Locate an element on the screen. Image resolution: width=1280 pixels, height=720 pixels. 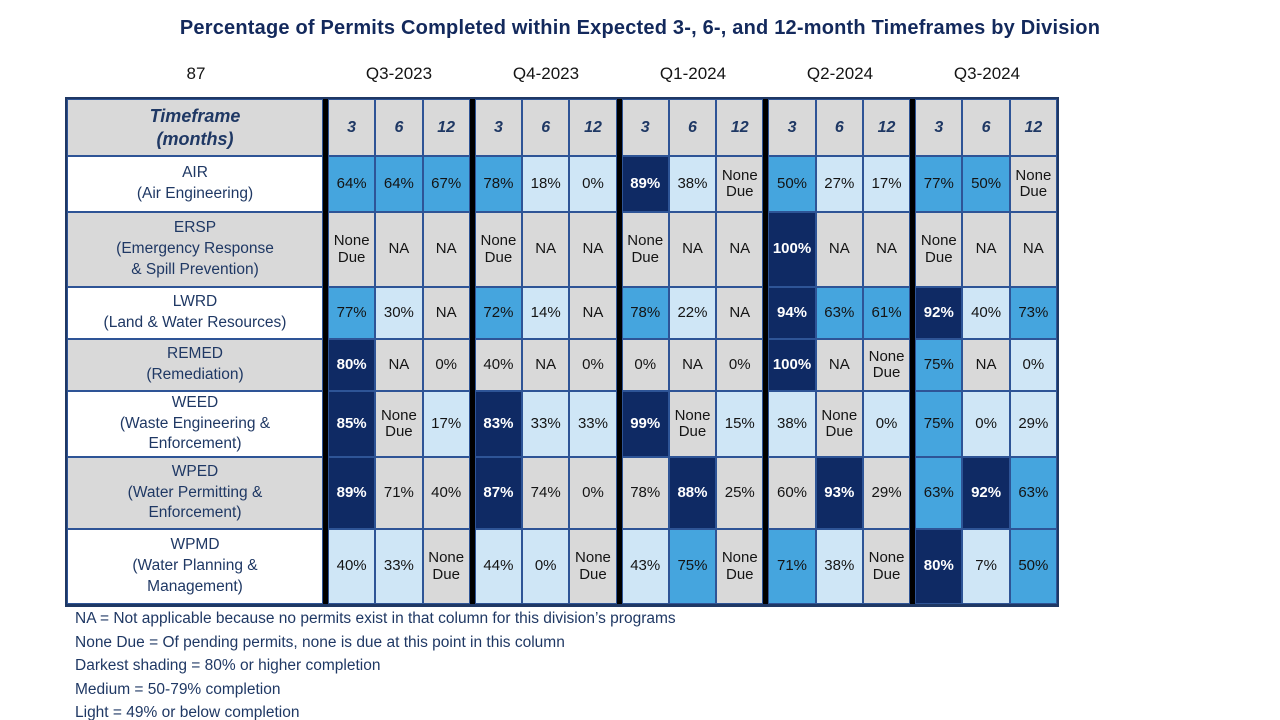
cell-weed-q2-2024-12: 0% is located at coordinates (886, 424).